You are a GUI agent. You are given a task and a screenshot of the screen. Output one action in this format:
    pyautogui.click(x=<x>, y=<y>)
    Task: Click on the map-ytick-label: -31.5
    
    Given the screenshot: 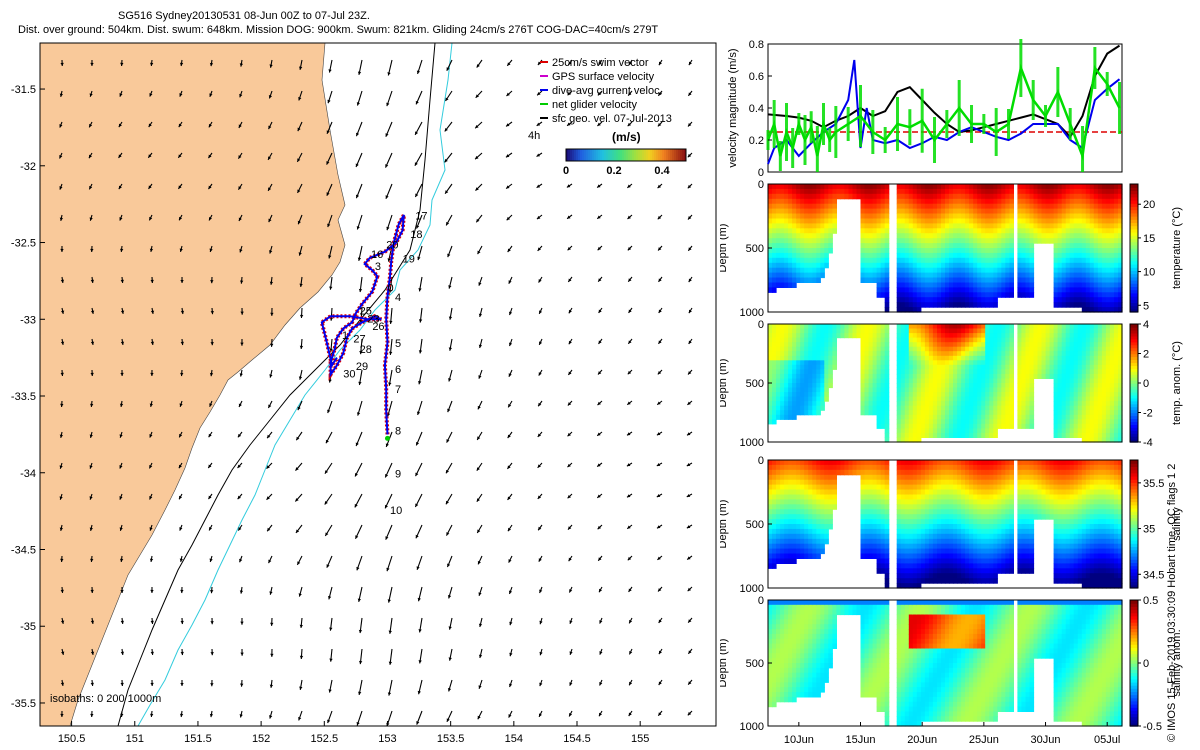 What is the action you would take?
    pyautogui.click(x=23, y=90)
    